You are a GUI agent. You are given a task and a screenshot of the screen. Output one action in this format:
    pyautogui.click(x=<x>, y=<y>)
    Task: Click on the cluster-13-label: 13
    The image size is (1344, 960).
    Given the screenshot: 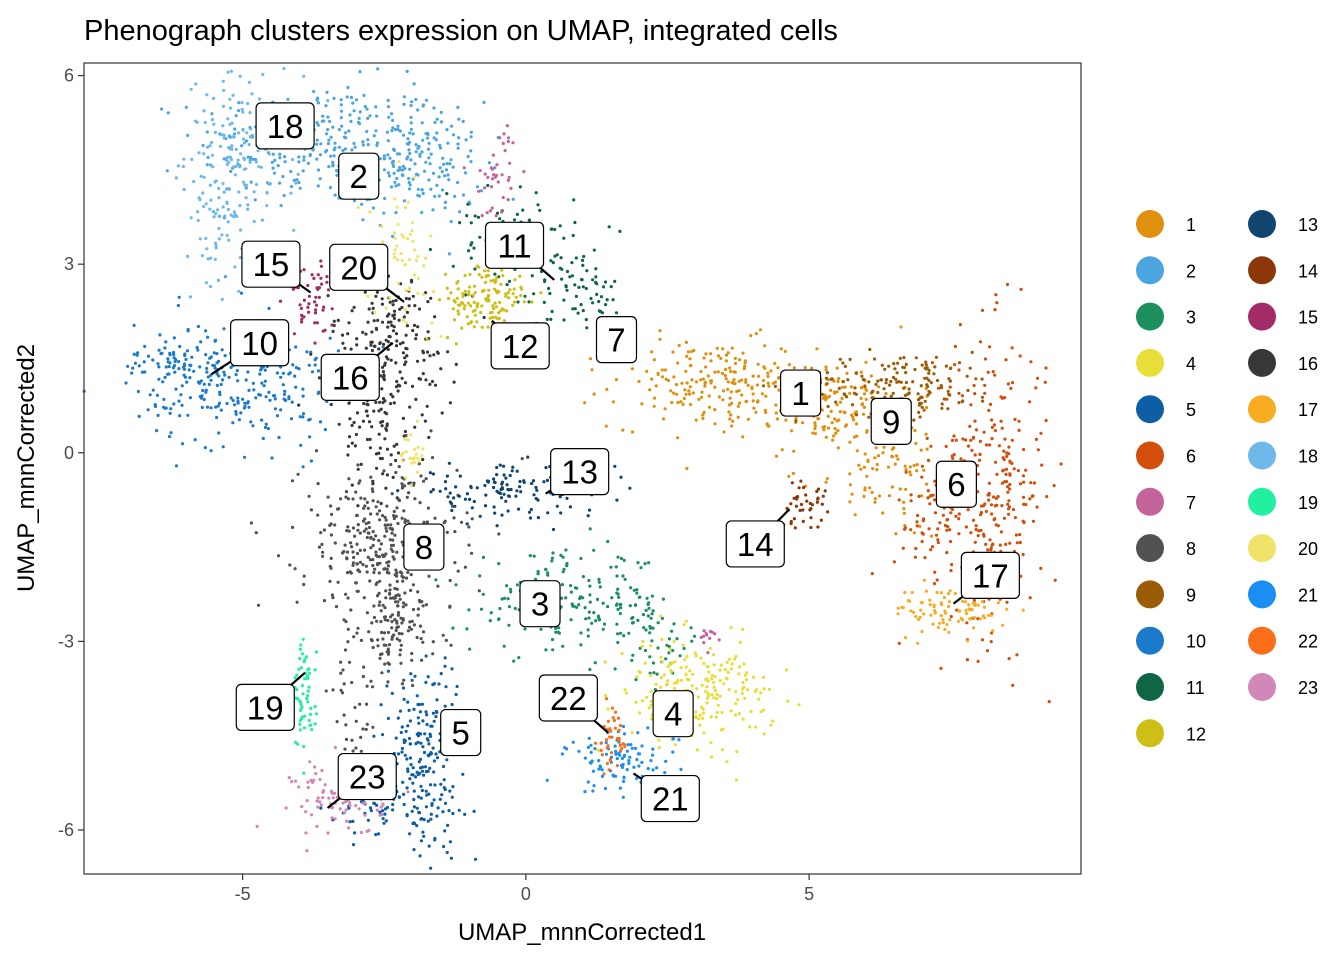 What is the action you would take?
    pyautogui.click(x=579, y=472)
    